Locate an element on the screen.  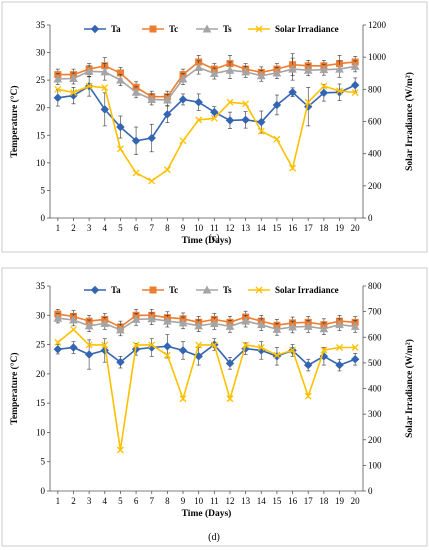
legend-label: Ts is located at coordinates (227, 29).